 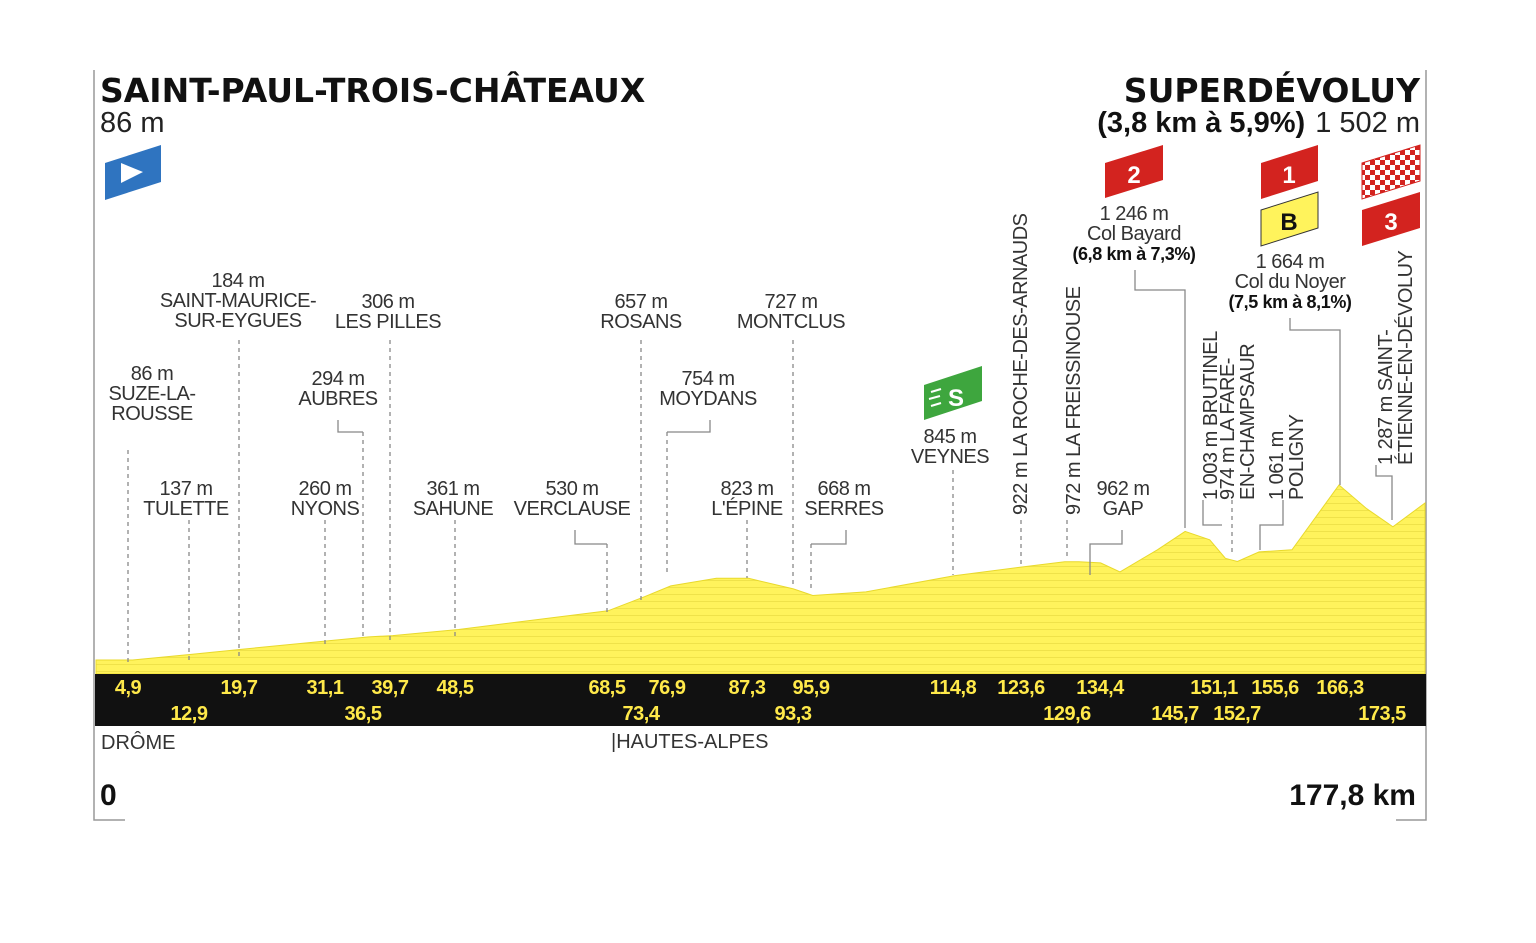 What do you see at coordinates (1067, 714) in the screenshot?
I see `km-label-freissinouse: 129,6` at bounding box center [1067, 714].